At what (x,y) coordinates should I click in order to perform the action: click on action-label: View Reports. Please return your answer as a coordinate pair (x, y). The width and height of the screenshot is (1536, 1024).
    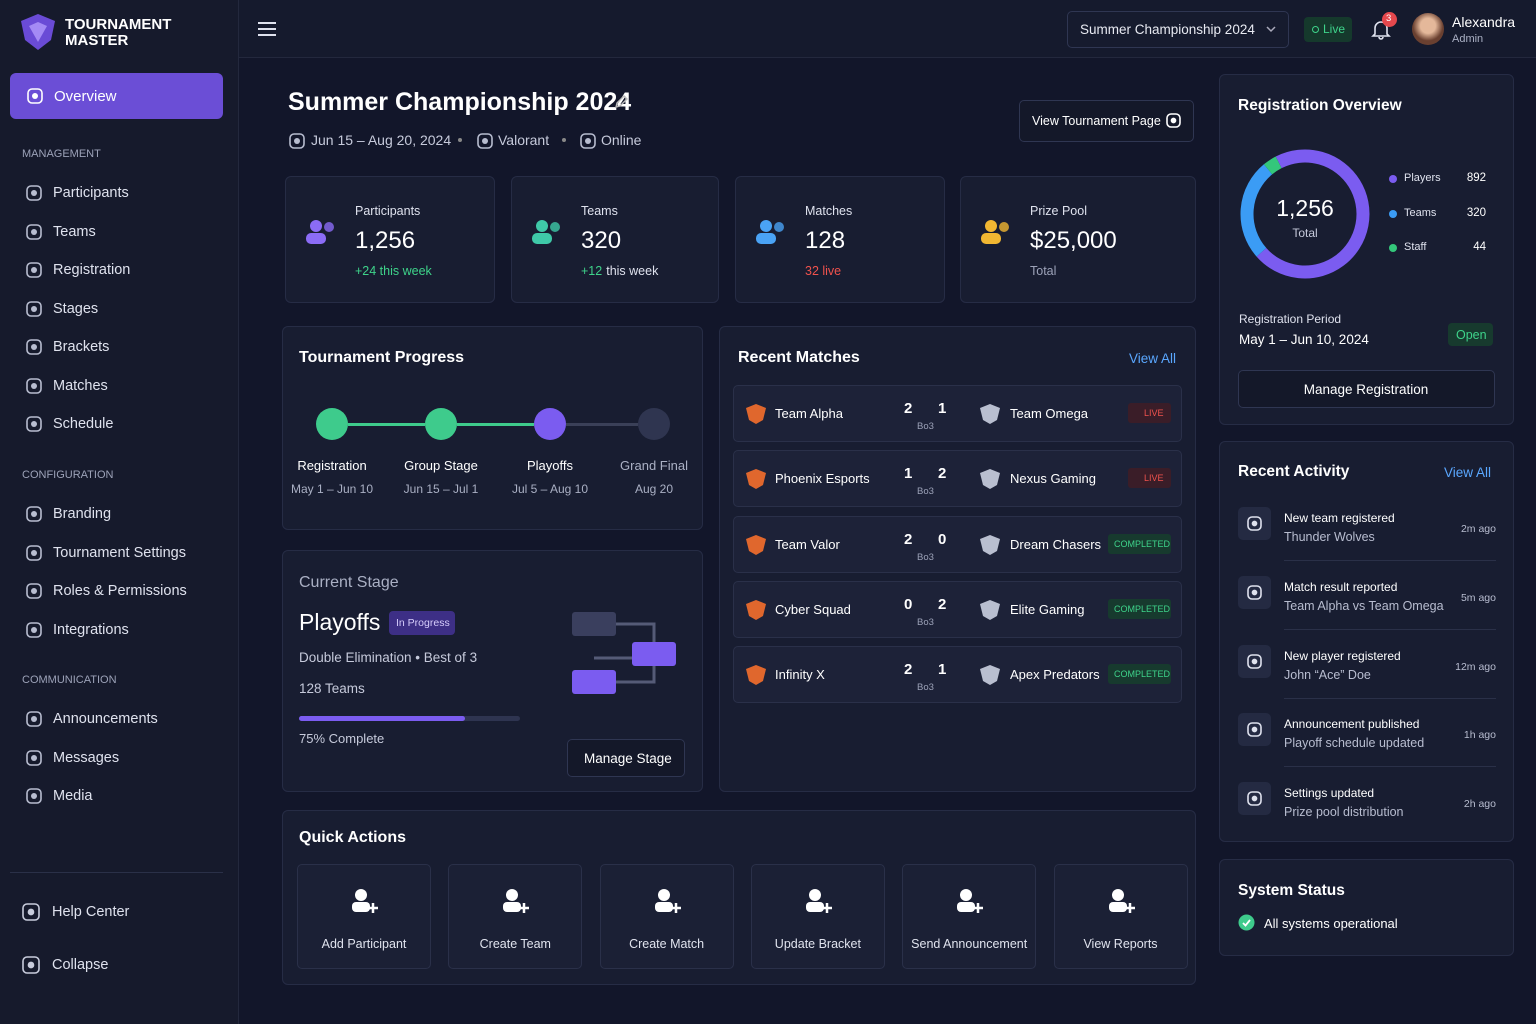
    Looking at the image, I should click on (1120, 944).